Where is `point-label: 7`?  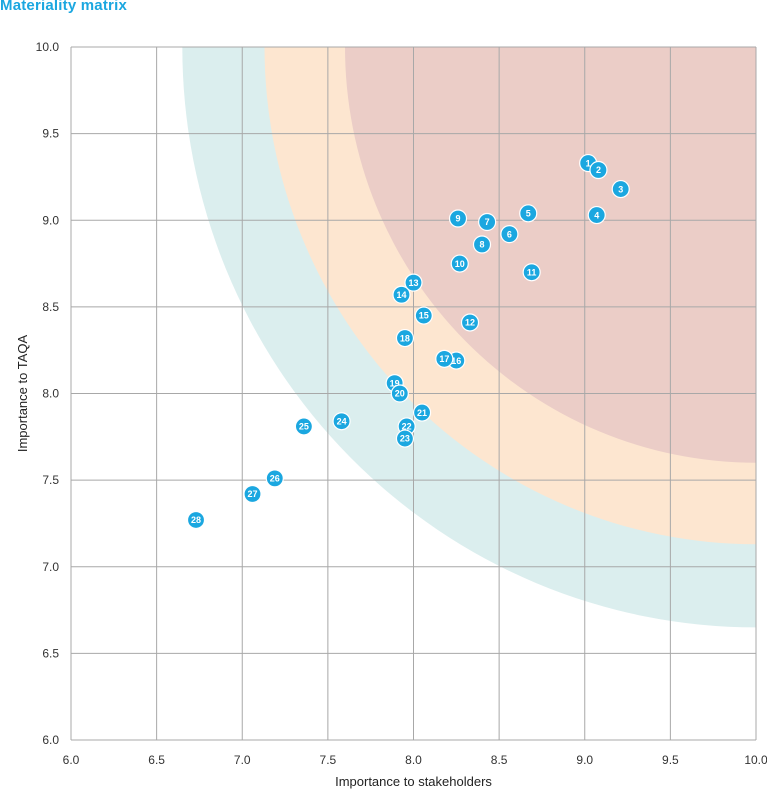 point-label: 7 is located at coordinates (487, 222).